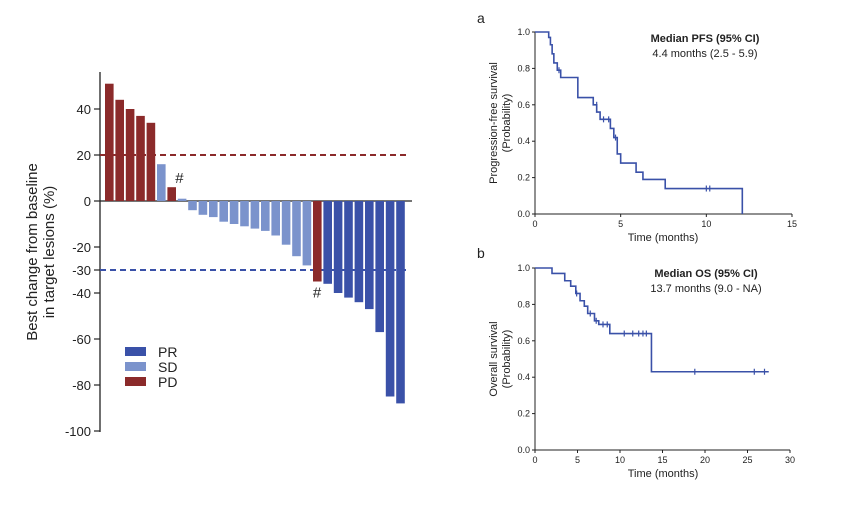  What do you see at coordinates (523, 450) in the screenshot?
I see `b-ytick-label: 0.0` at bounding box center [523, 450].